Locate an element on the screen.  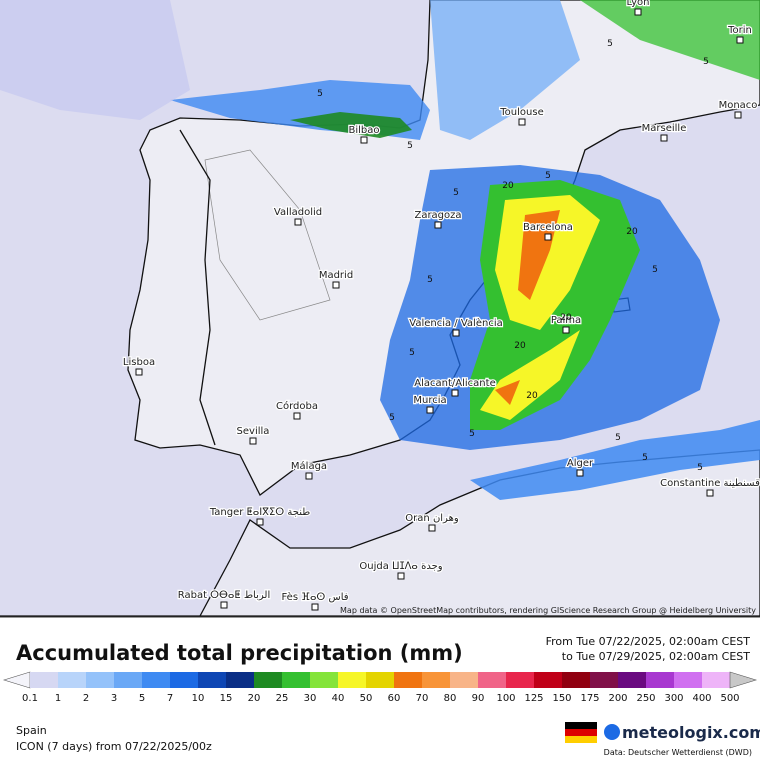
city-label: Alger is located at coordinates (580, 463).